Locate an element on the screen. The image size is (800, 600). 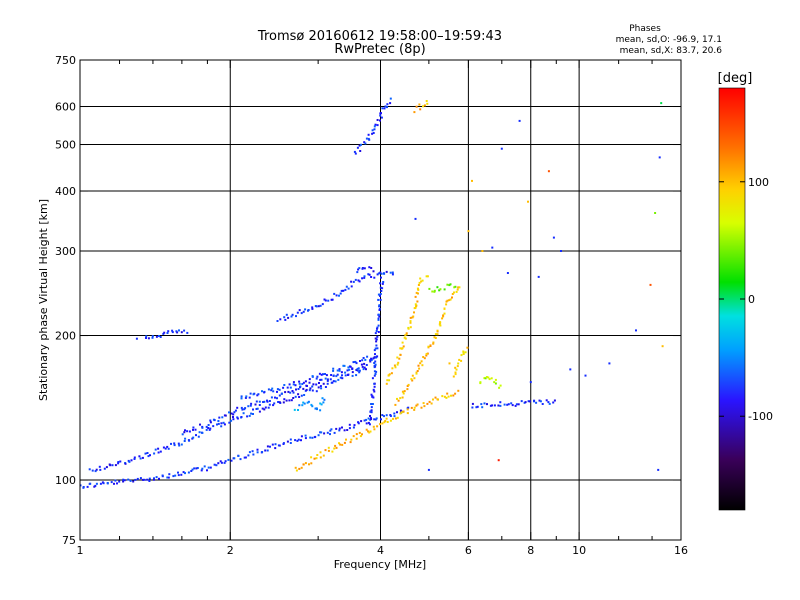
x-axis-label: Frequency [MHz] is located at coordinates (380, 564).